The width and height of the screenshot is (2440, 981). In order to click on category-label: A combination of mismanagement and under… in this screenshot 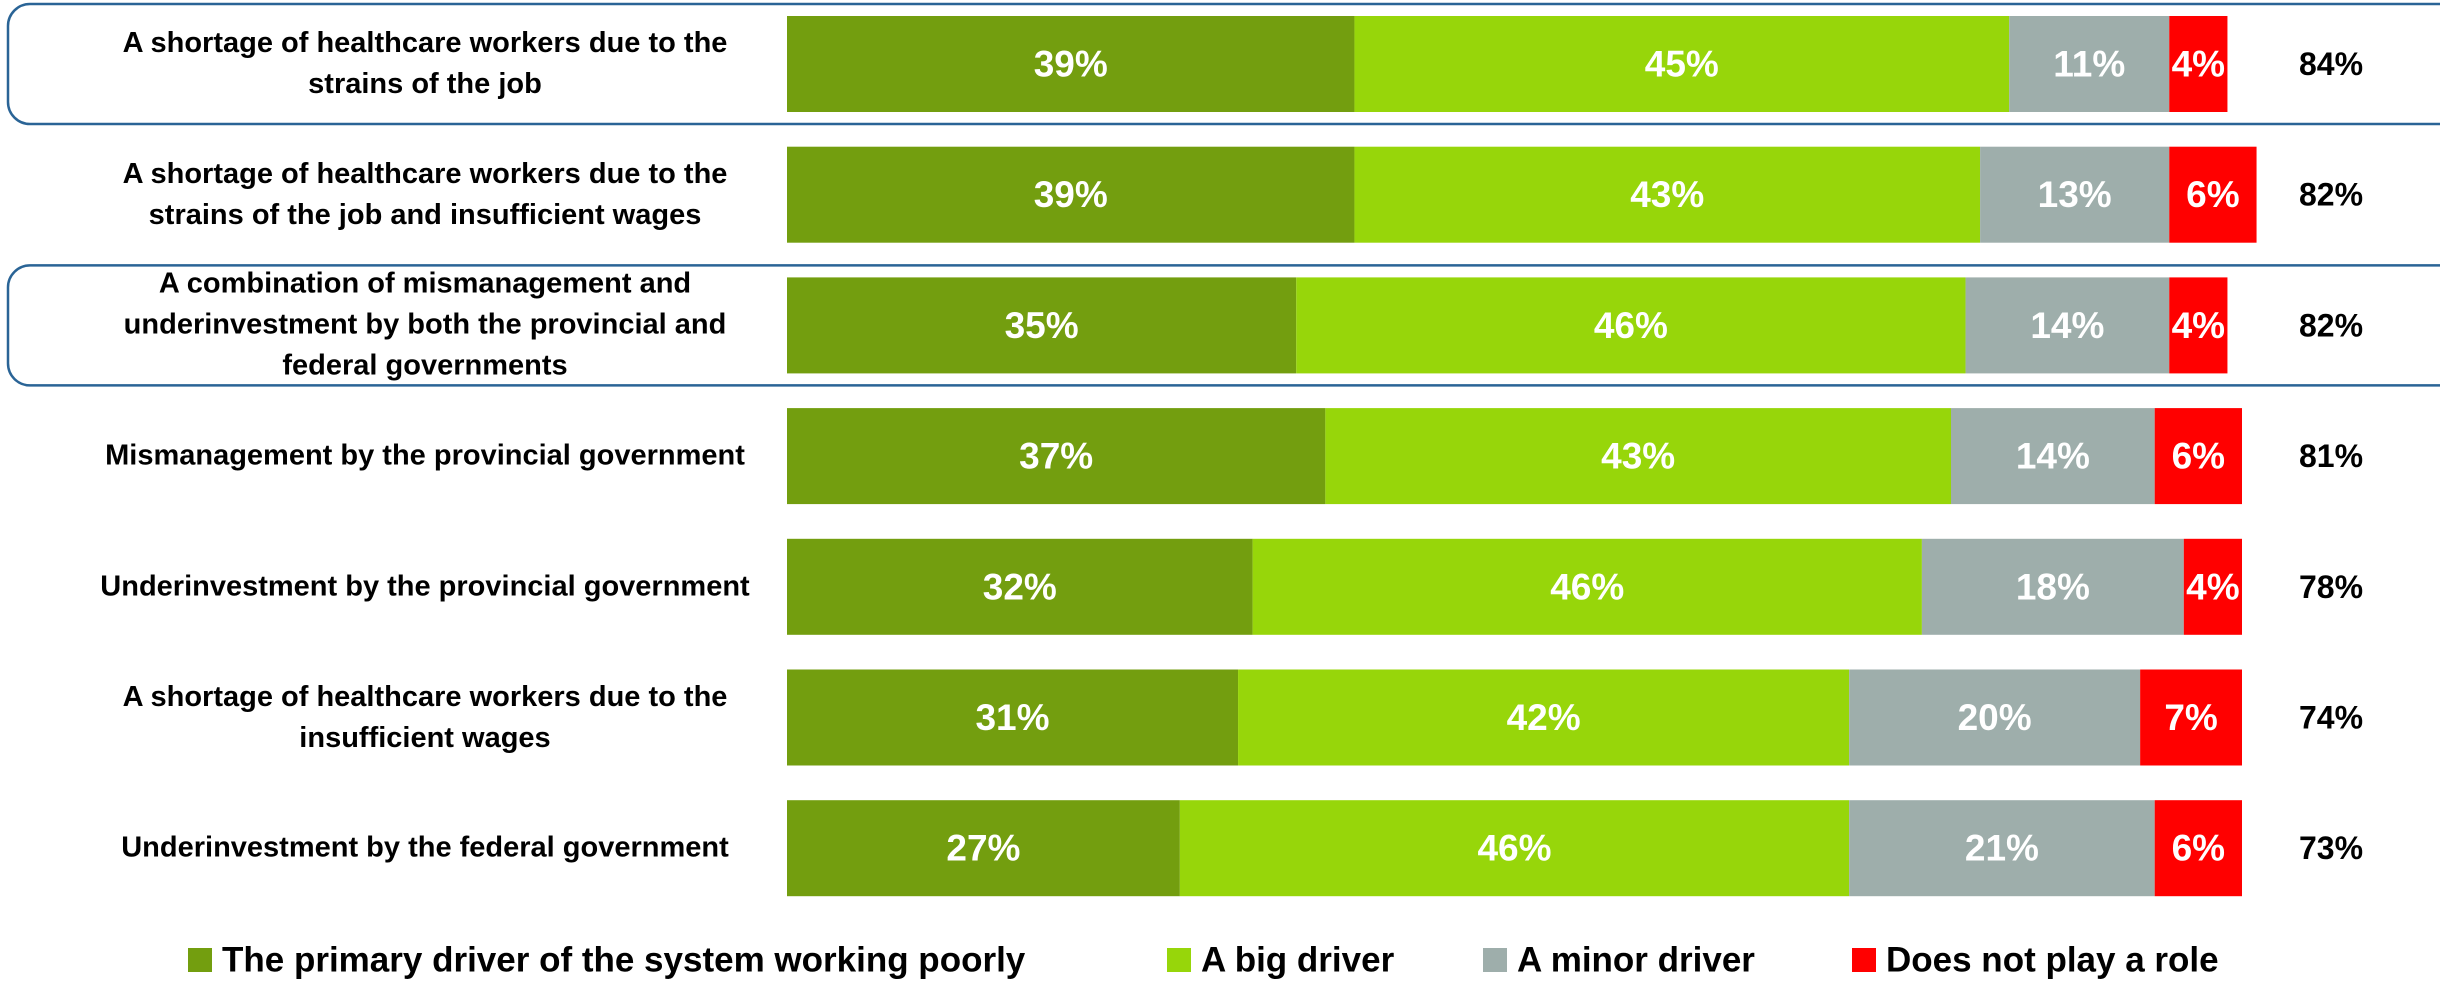, I will do `click(425, 324)`.